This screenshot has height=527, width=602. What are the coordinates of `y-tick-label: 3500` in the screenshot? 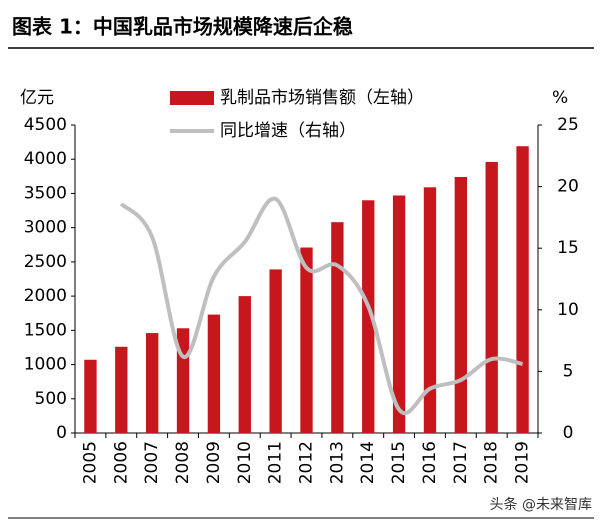 It's located at (45, 193).